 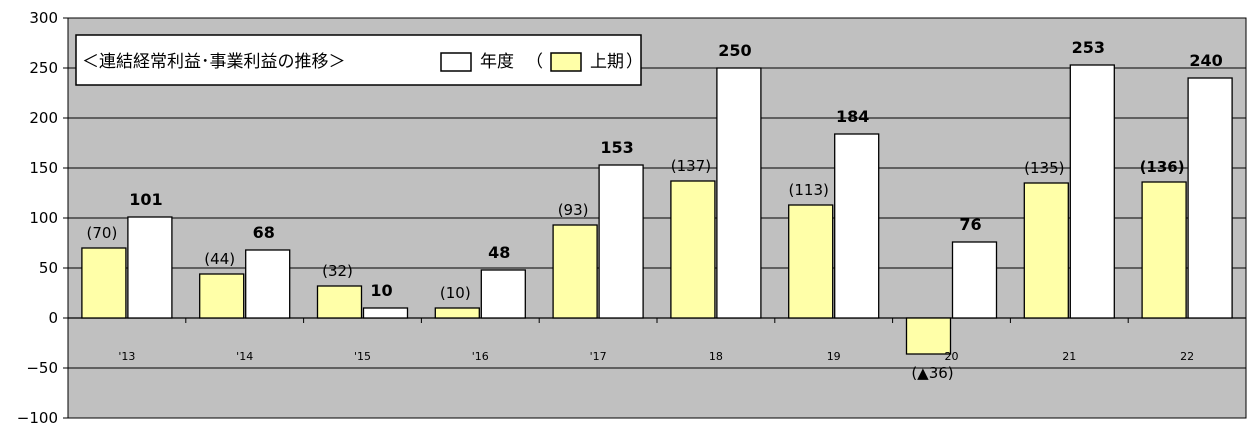 What do you see at coordinates (102, 233) in the screenshot?
I see `data-label-half-year: (70)` at bounding box center [102, 233].